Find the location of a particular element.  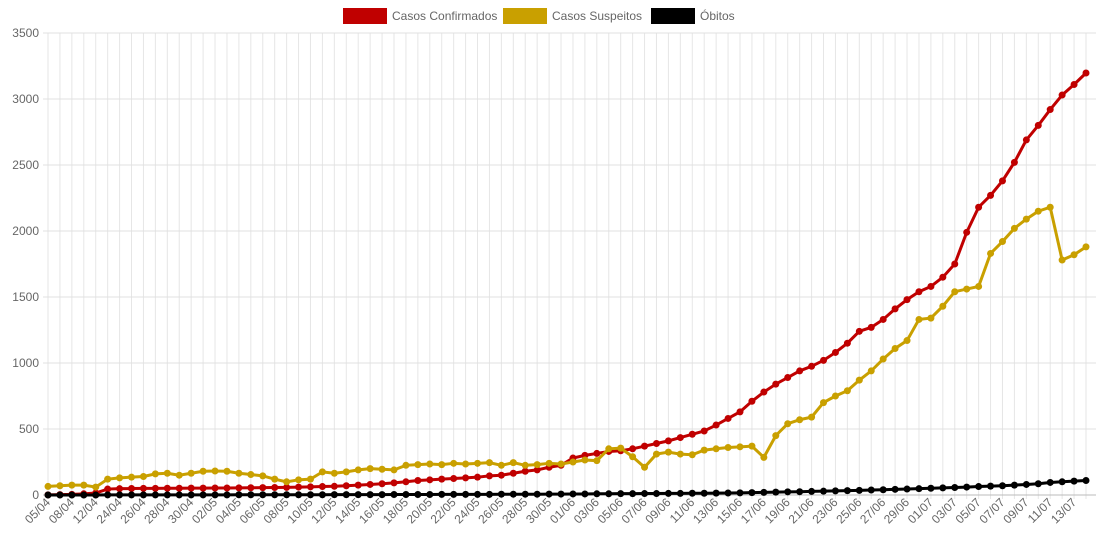

y-tick-label: 1500 is located at coordinates (25, 297).